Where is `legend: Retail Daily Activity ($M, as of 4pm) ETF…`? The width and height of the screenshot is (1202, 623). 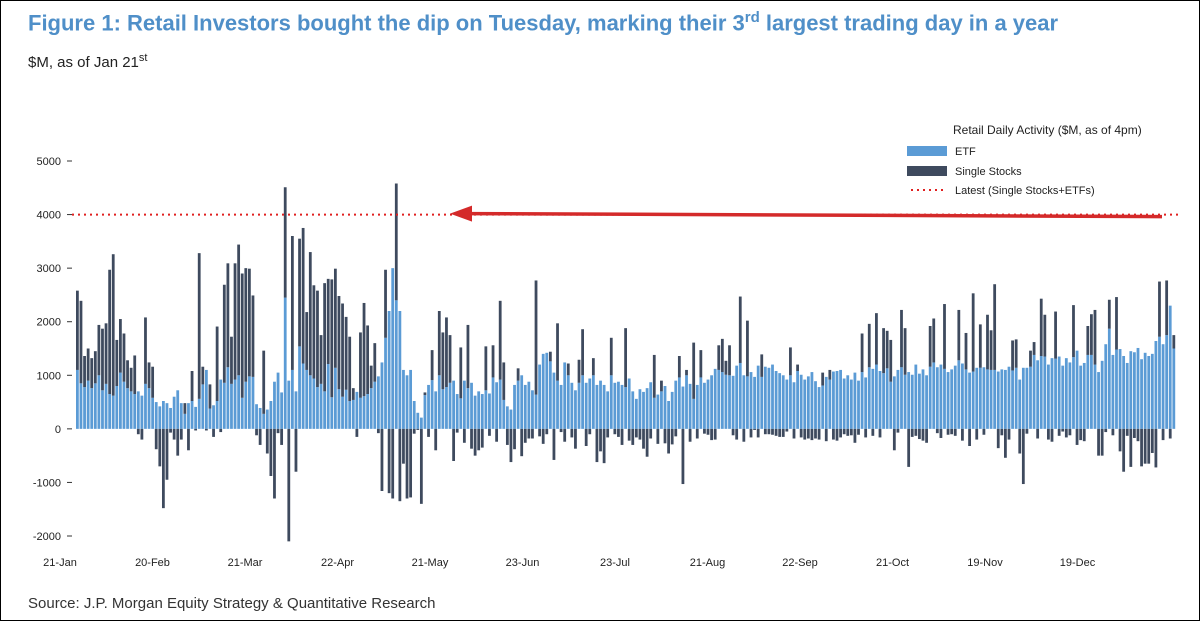
legend: Retail Daily Activity ($M, as of 4pm) ETF… is located at coordinates (1024, 160).